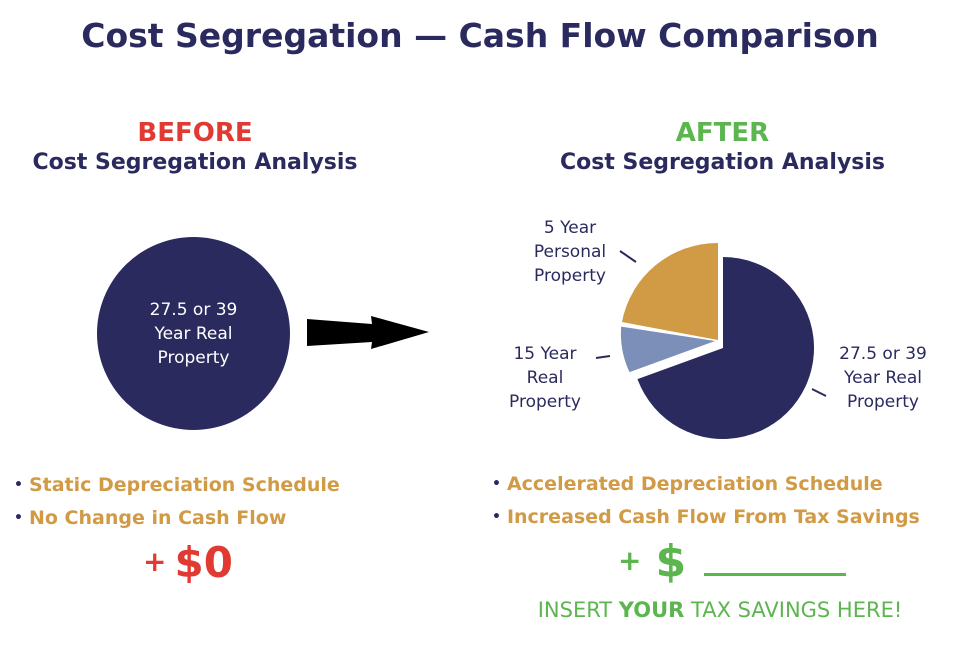 This screenshot has height=646, width=960. Describe the element at coordinates (671, 561) in the screenshot. I see `after-amount-value: $` at that location.